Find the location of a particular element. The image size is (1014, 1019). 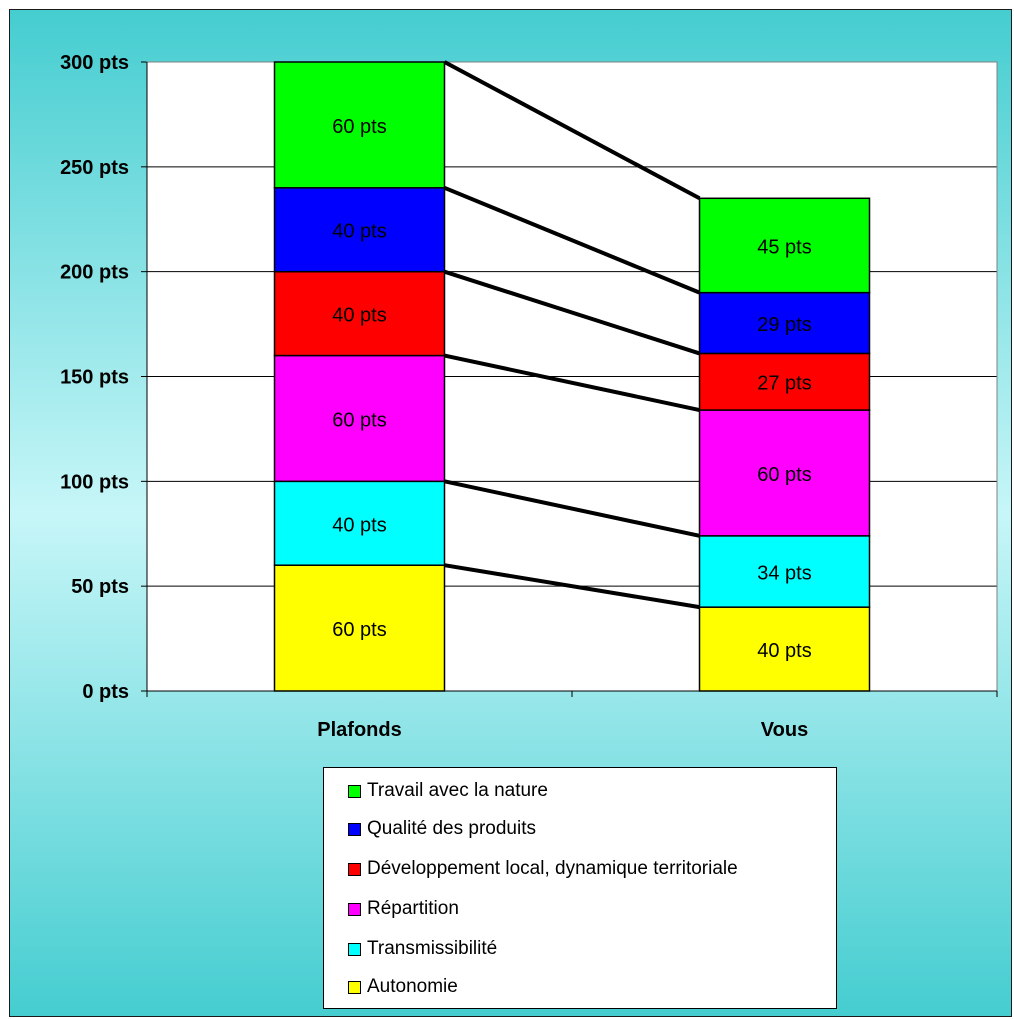

y-tick-label: 100 pts is located at coordinates (94, 482).